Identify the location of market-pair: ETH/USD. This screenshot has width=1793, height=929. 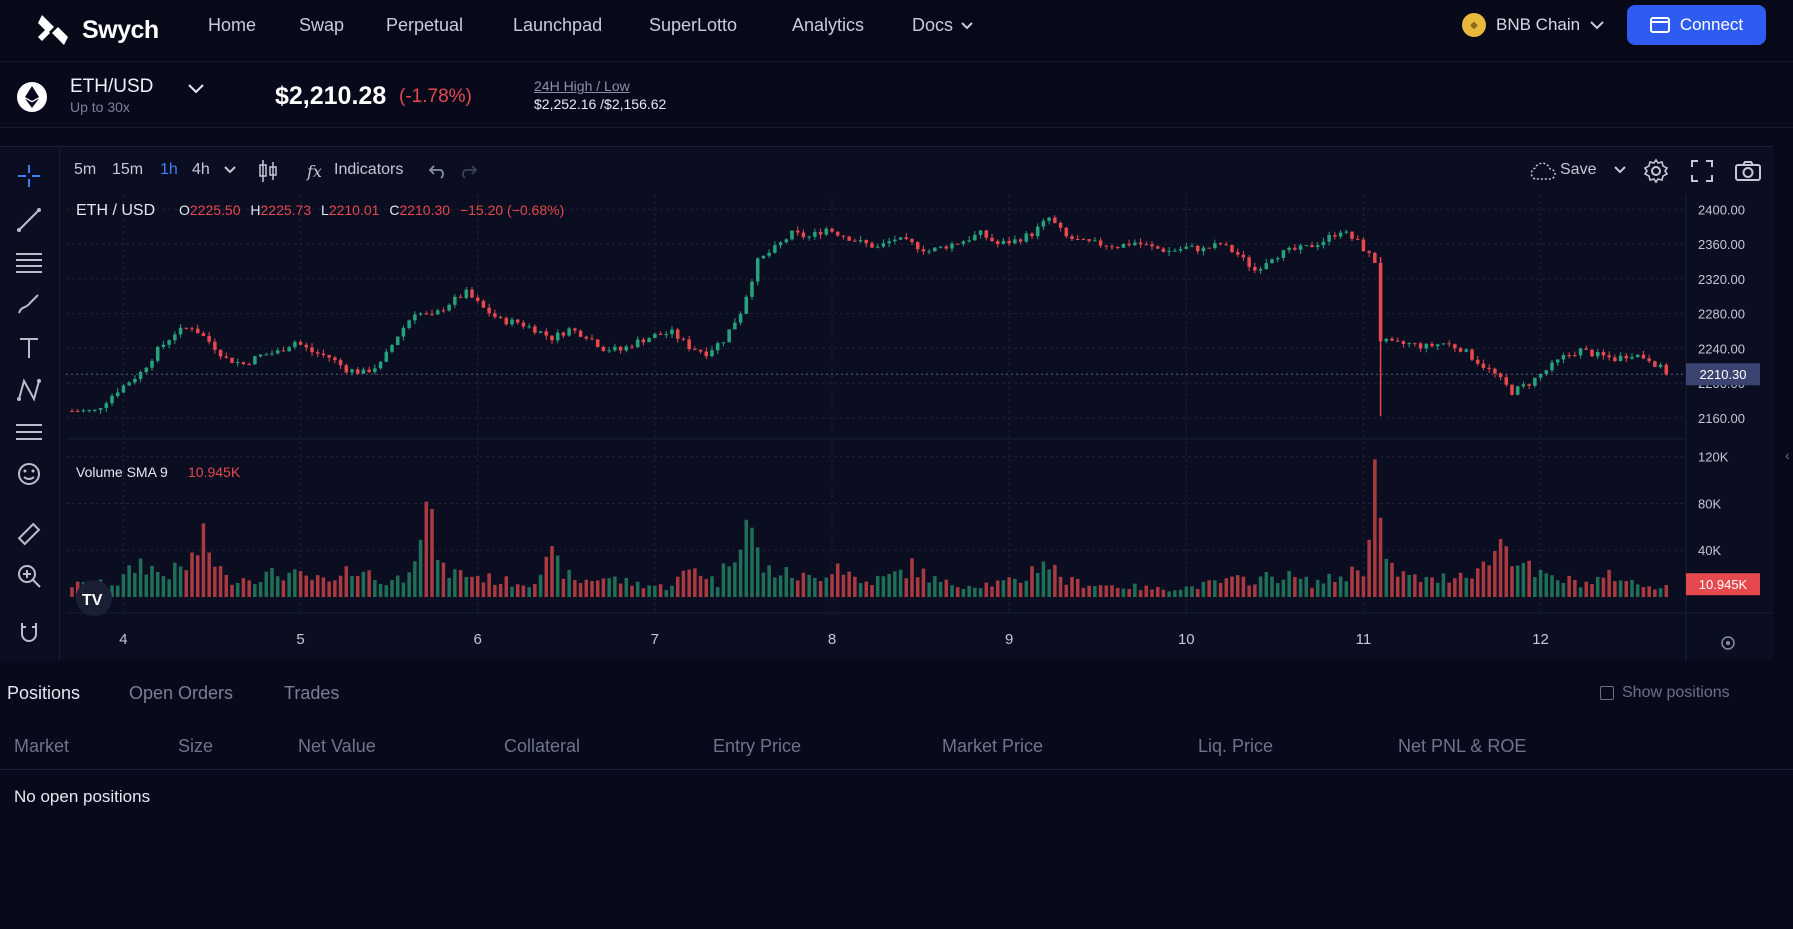
(112, 86).